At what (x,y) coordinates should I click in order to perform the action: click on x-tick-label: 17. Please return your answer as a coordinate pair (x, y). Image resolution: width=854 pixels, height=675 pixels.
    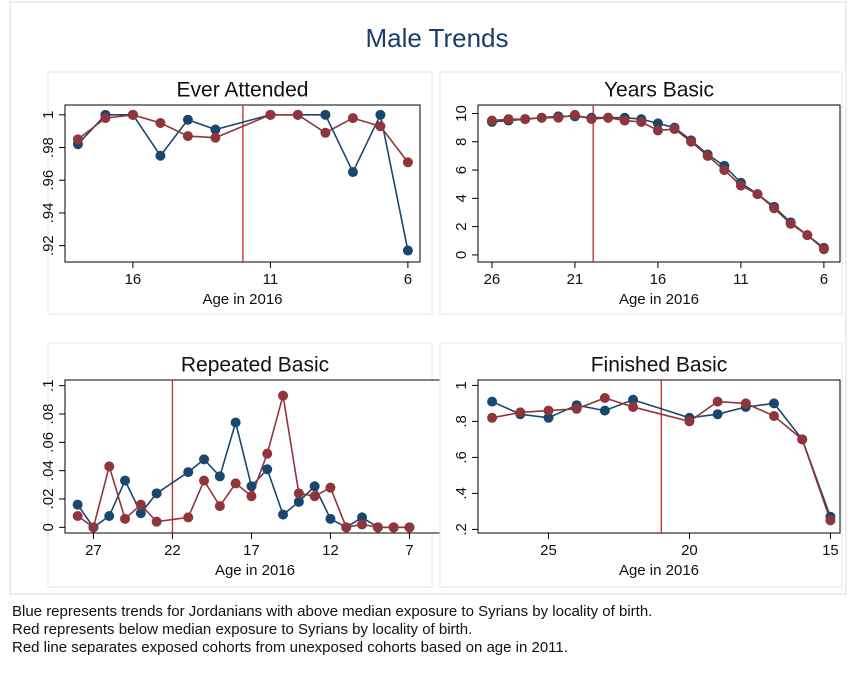
    Looking at the image, I should click on (251, 550).